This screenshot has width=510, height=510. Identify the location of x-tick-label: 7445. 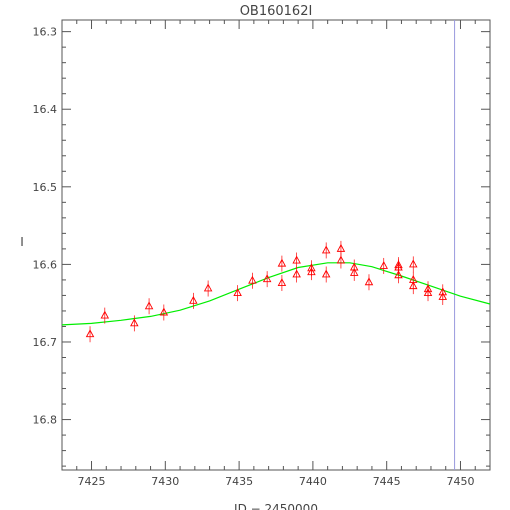
(387, 481).